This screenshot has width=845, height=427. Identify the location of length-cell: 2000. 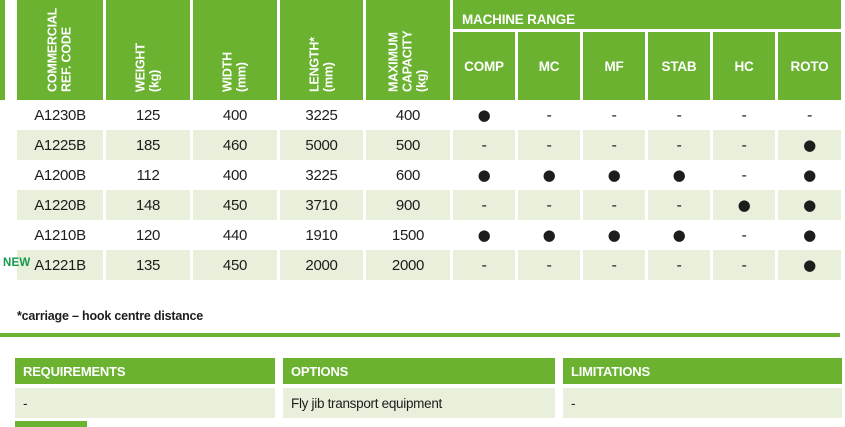
(321, 265).